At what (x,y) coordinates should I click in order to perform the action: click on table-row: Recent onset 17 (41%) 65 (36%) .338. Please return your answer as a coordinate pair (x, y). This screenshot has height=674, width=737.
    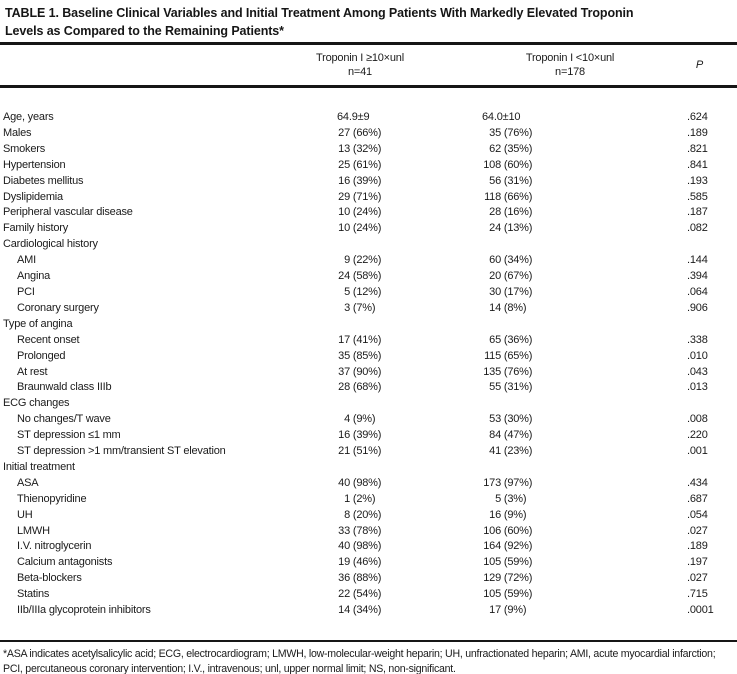
    Looking at the image, I should click on (368, 341).